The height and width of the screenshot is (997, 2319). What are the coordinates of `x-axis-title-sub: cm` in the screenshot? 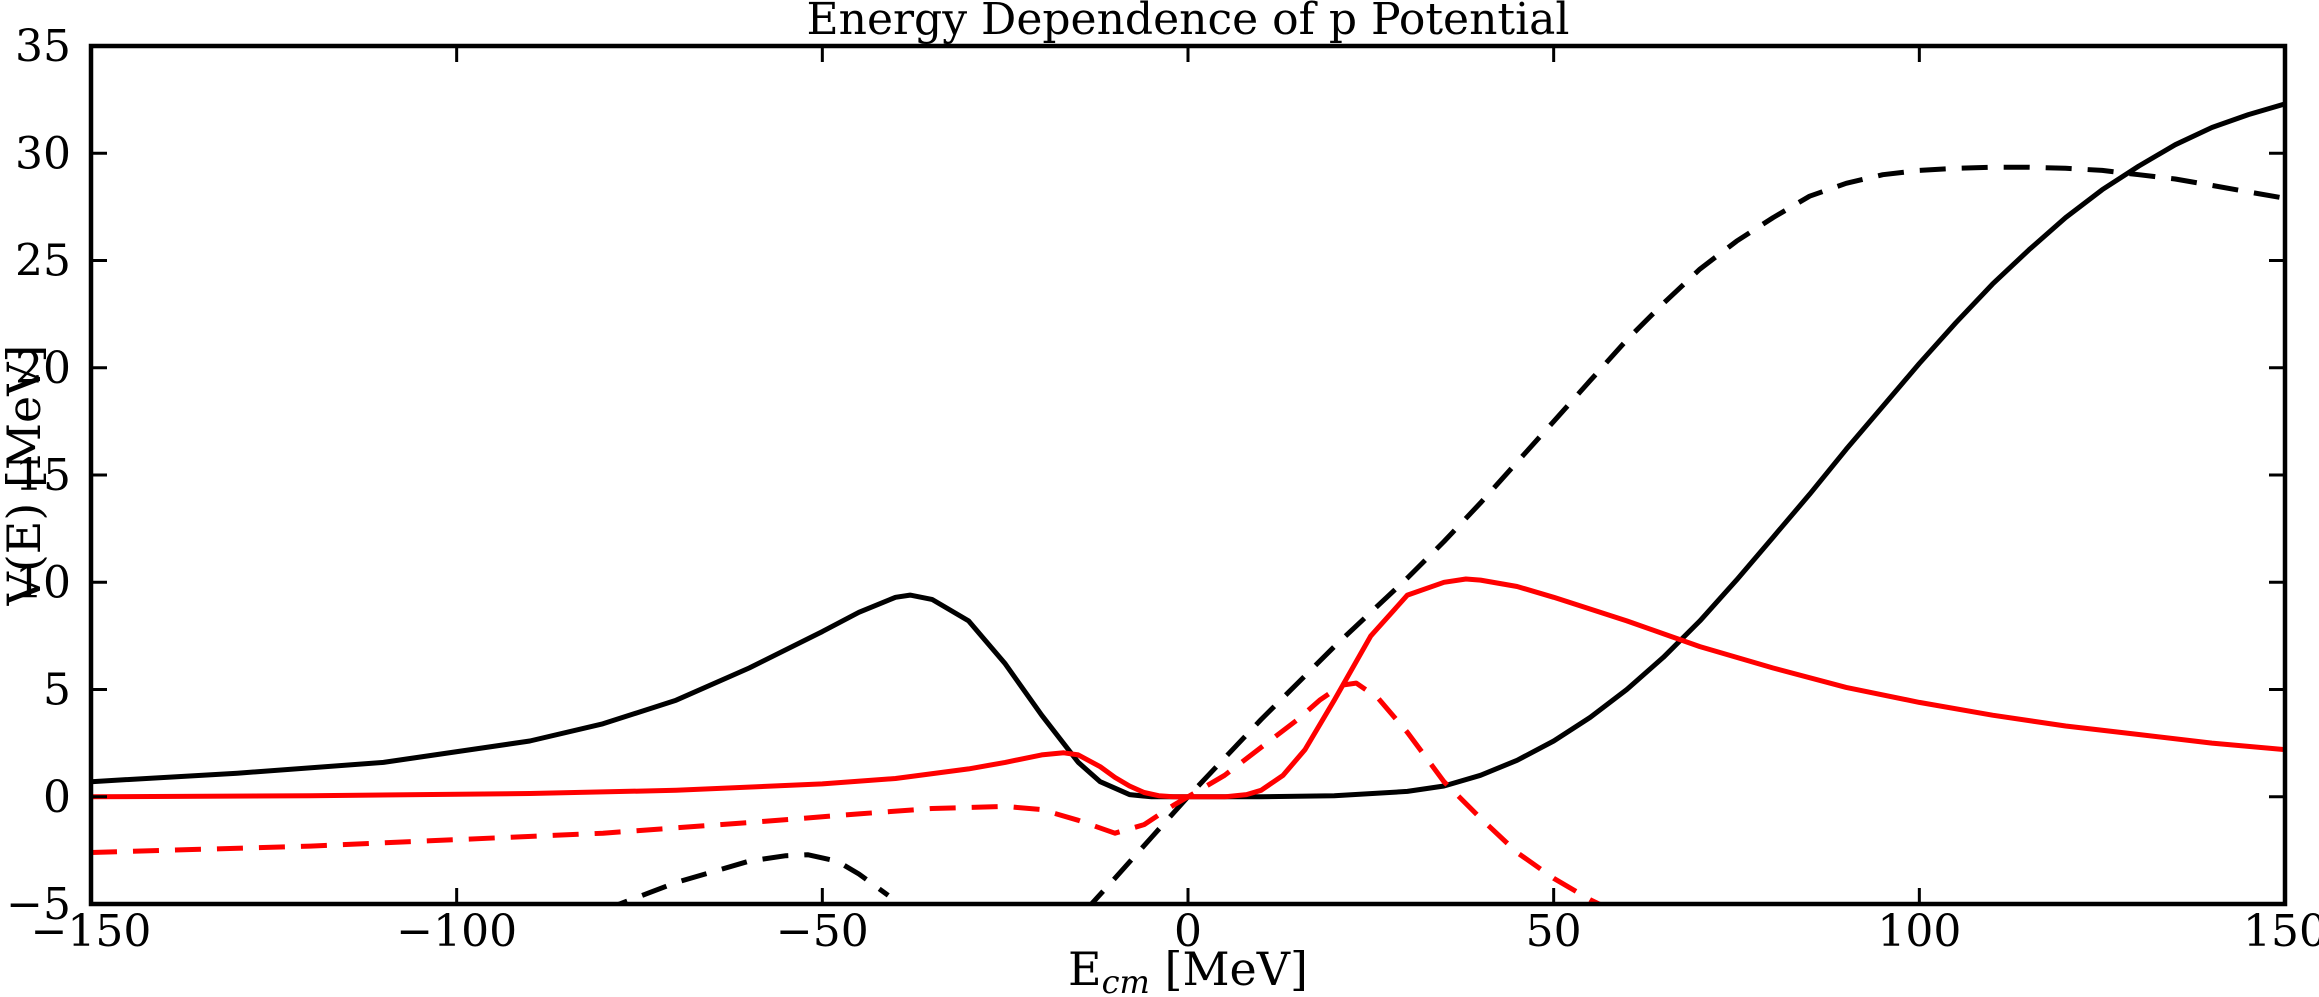 It's located at (1126, 980).